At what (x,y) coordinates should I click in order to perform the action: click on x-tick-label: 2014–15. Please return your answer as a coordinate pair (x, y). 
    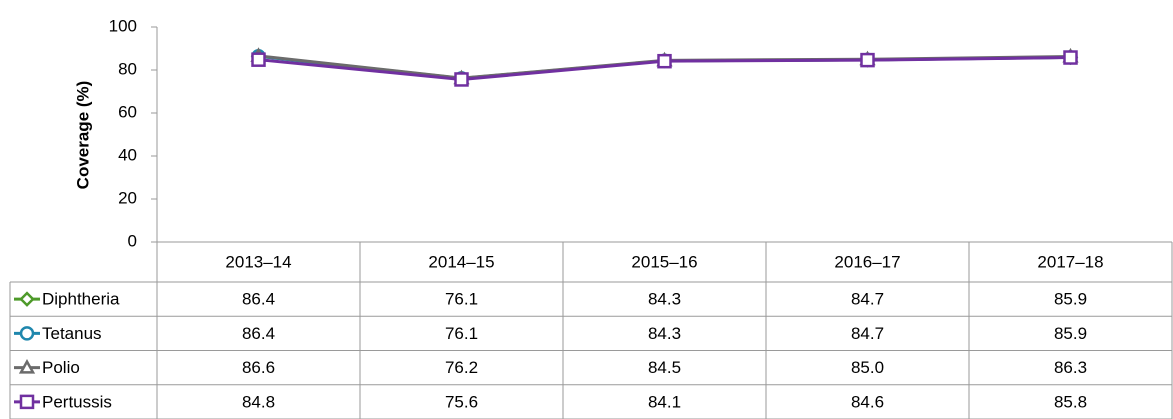
    Looking at the image, I should click on (461, 261).